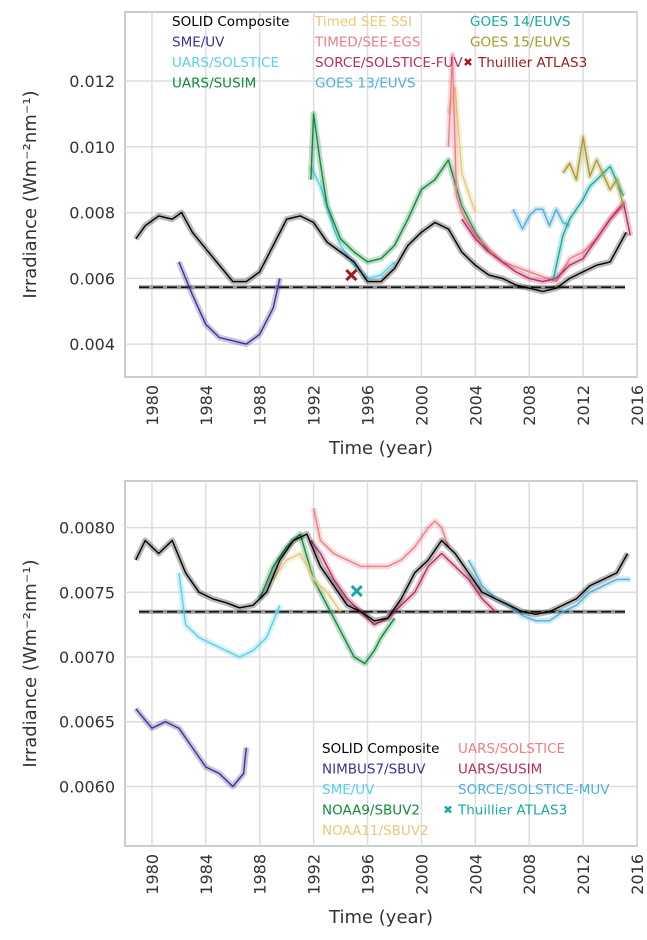 Image resolution: width=647 pixels, height=940 pixels. I want to click on legend-entry-goes-15-euvs: GOES 15/EUVS, so click(520, 43).